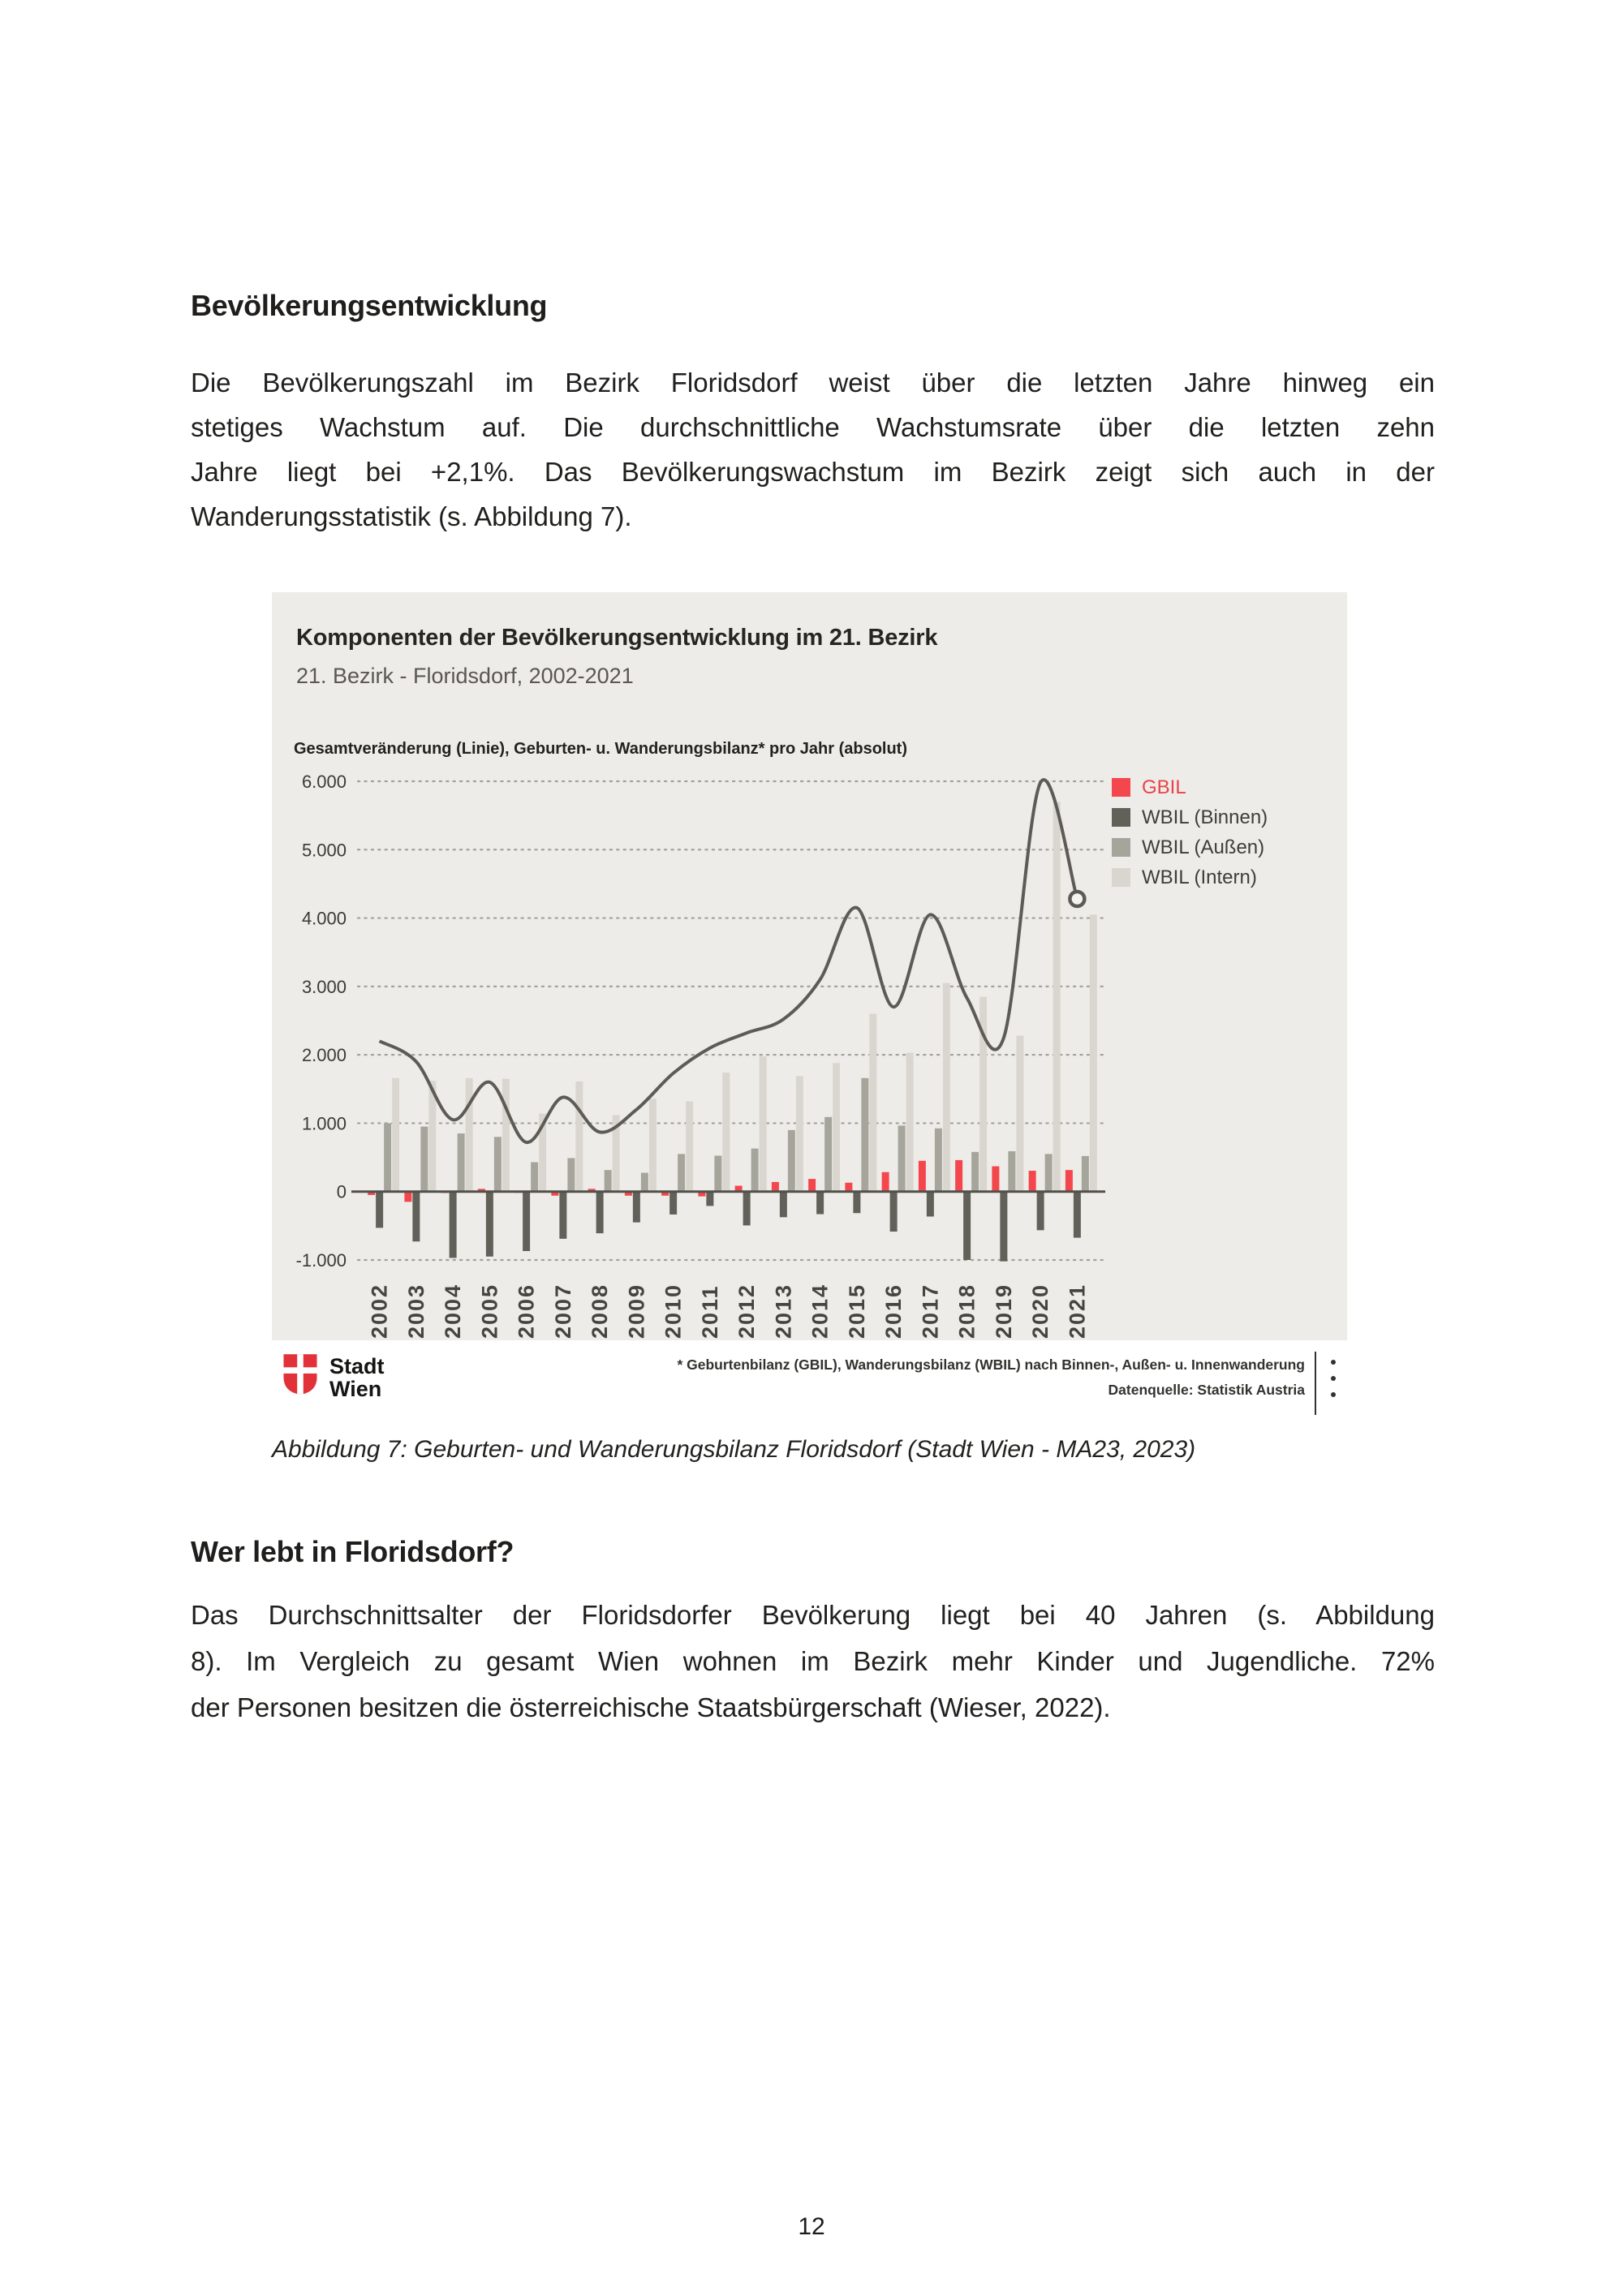  Describe the element at coordinates (1077, 1311) in the screenshot. I see `x-tick-label: 2021` at that location.